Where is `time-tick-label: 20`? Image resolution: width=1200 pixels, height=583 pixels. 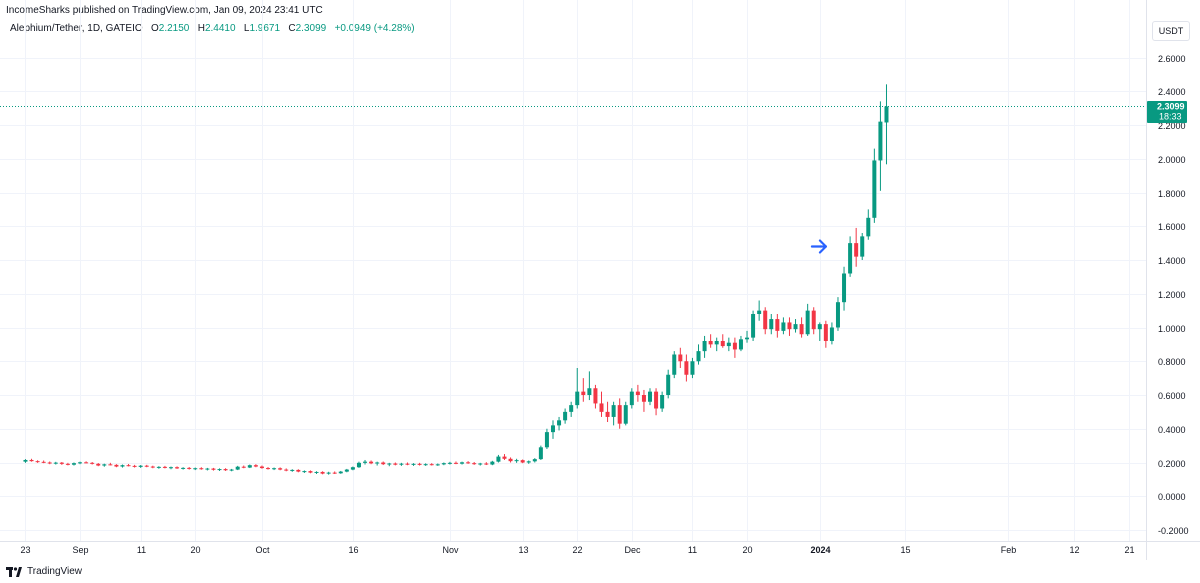 time-tick-label: 20 is located at coordinates (195, 550).